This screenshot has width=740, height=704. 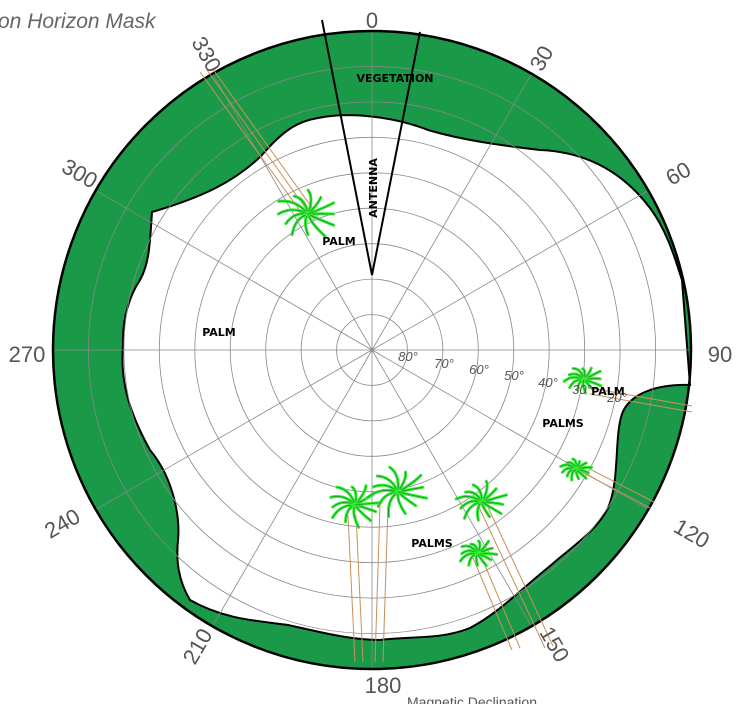 What do you see at coordinates (372, 20) in the screenshot?
I see `azimuth-label-0: 0` at bounding box center [372, 20].